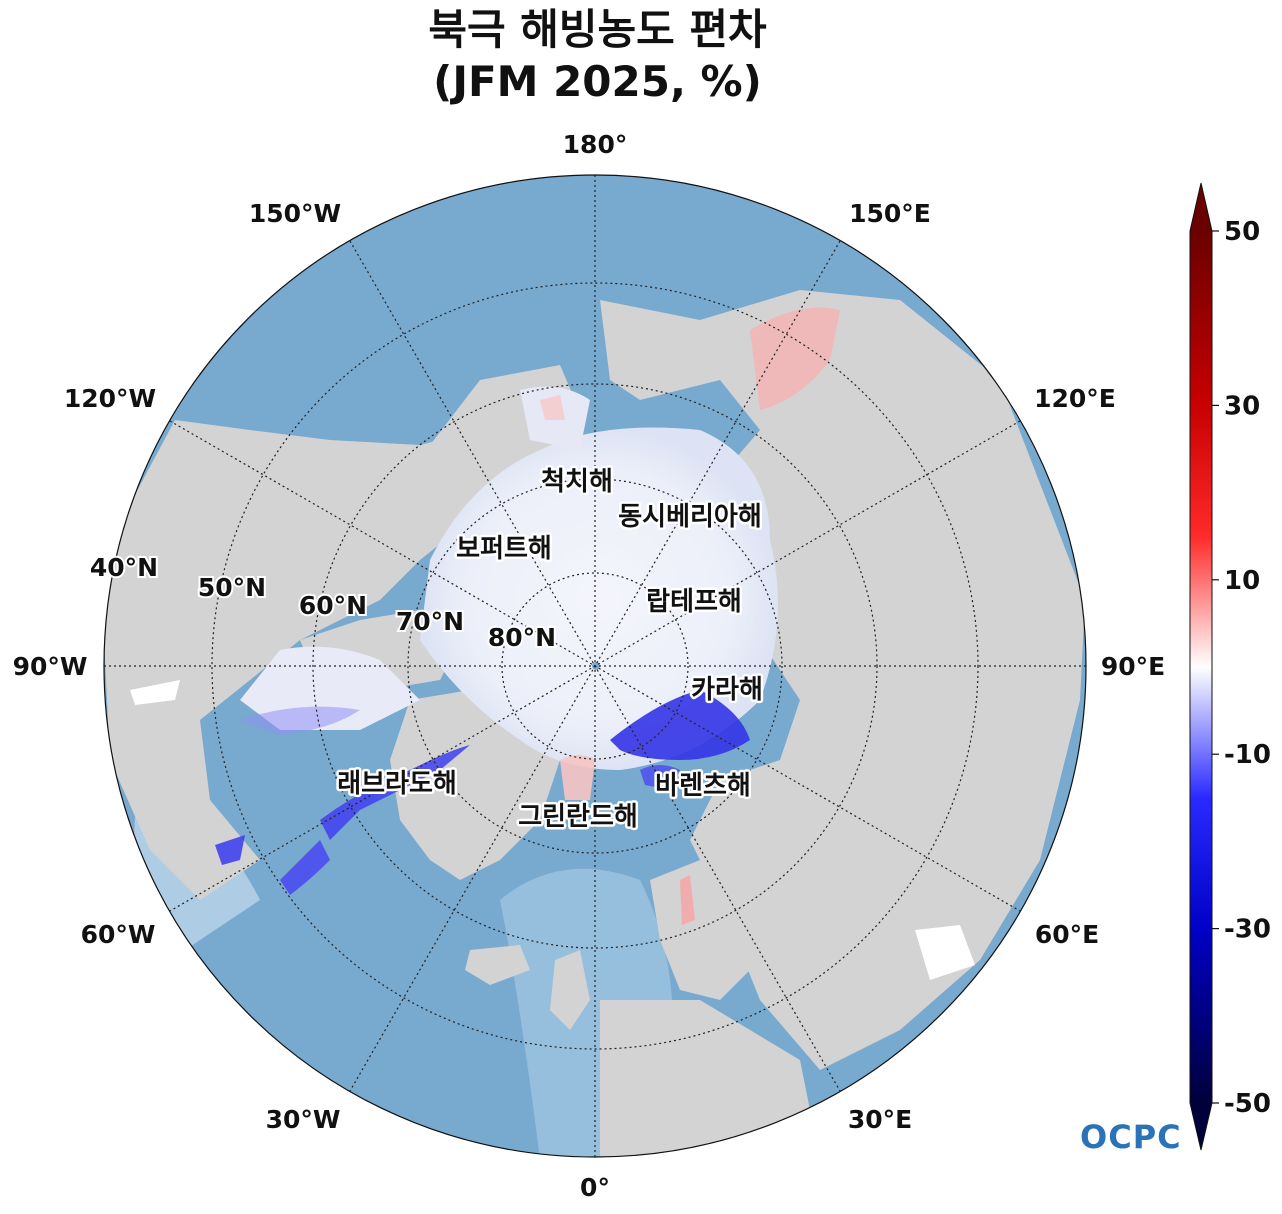  What do you see at coordinates (1201, 207) in the screenshot?
I see `colorbar-extend-max` at bounding box center [1201, 207].